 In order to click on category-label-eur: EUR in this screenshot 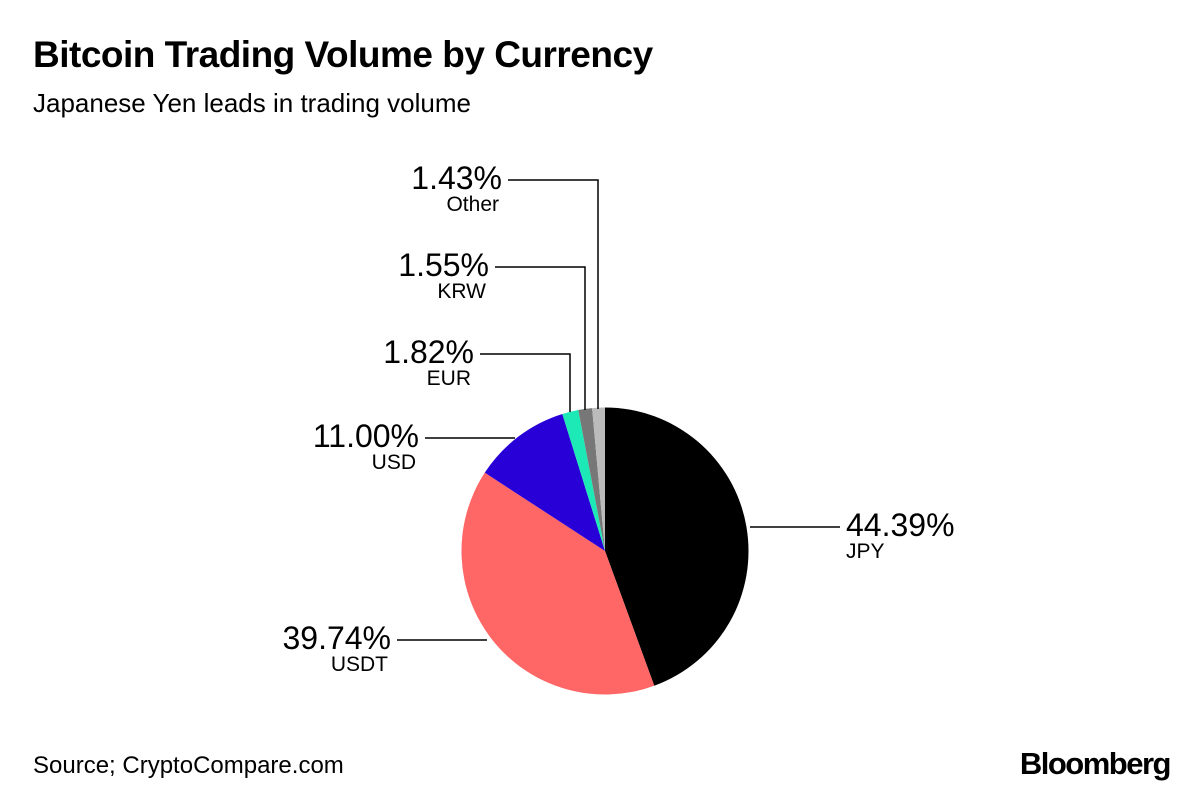, I will do `click(449, 378)`.